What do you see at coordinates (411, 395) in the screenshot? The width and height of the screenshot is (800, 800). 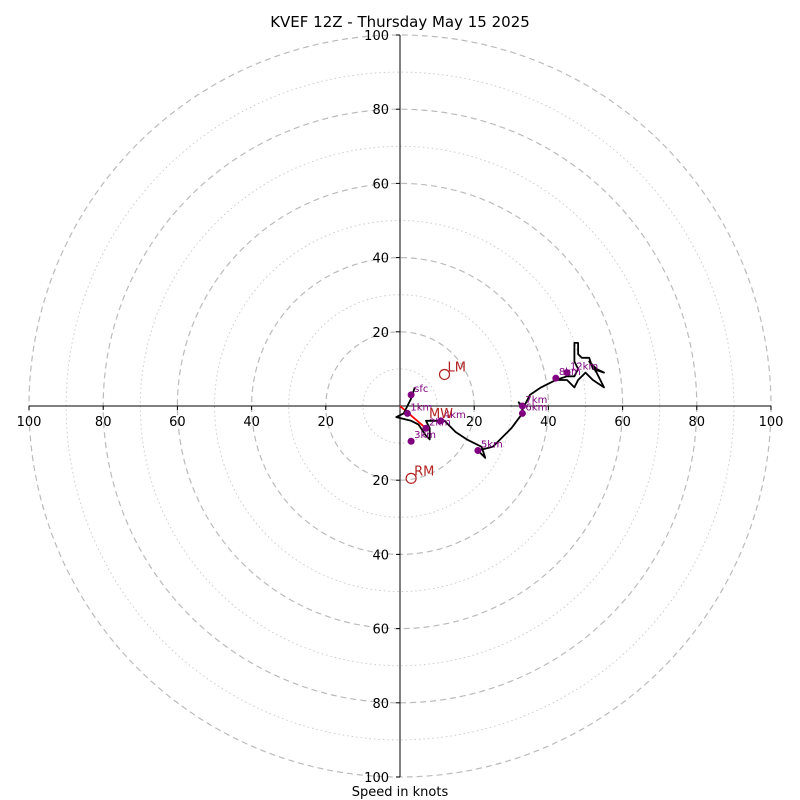 I see `height-marker-sfc` at bounding box center [411, 395].